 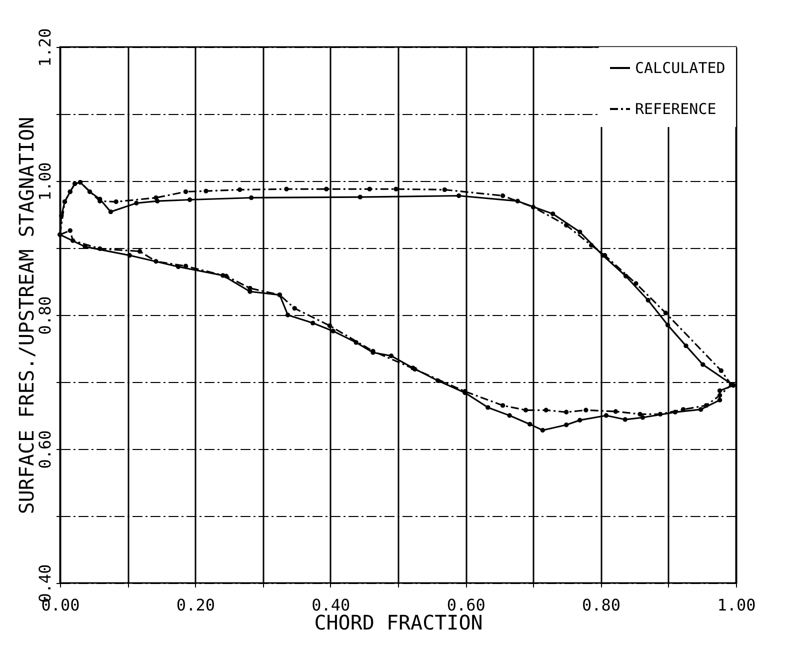 I want to click on y-tick-label: 1.00, so click(x=45, y=181).